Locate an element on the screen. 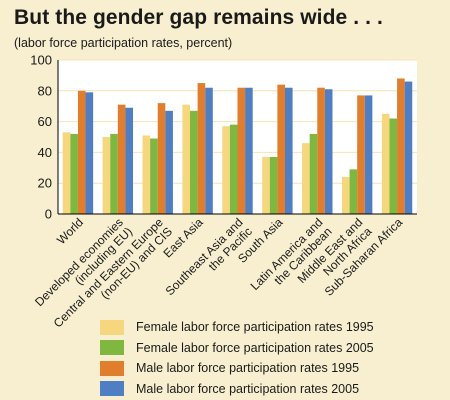 This screenshot has width=450, height=400. x-tick-label: World is located at coordinates (70, 231).